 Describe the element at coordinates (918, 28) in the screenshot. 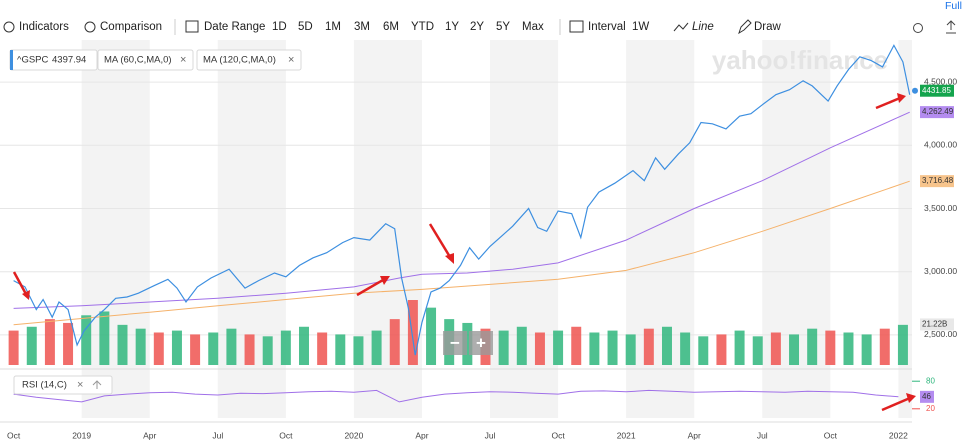

I see `settings-icon` at that location.